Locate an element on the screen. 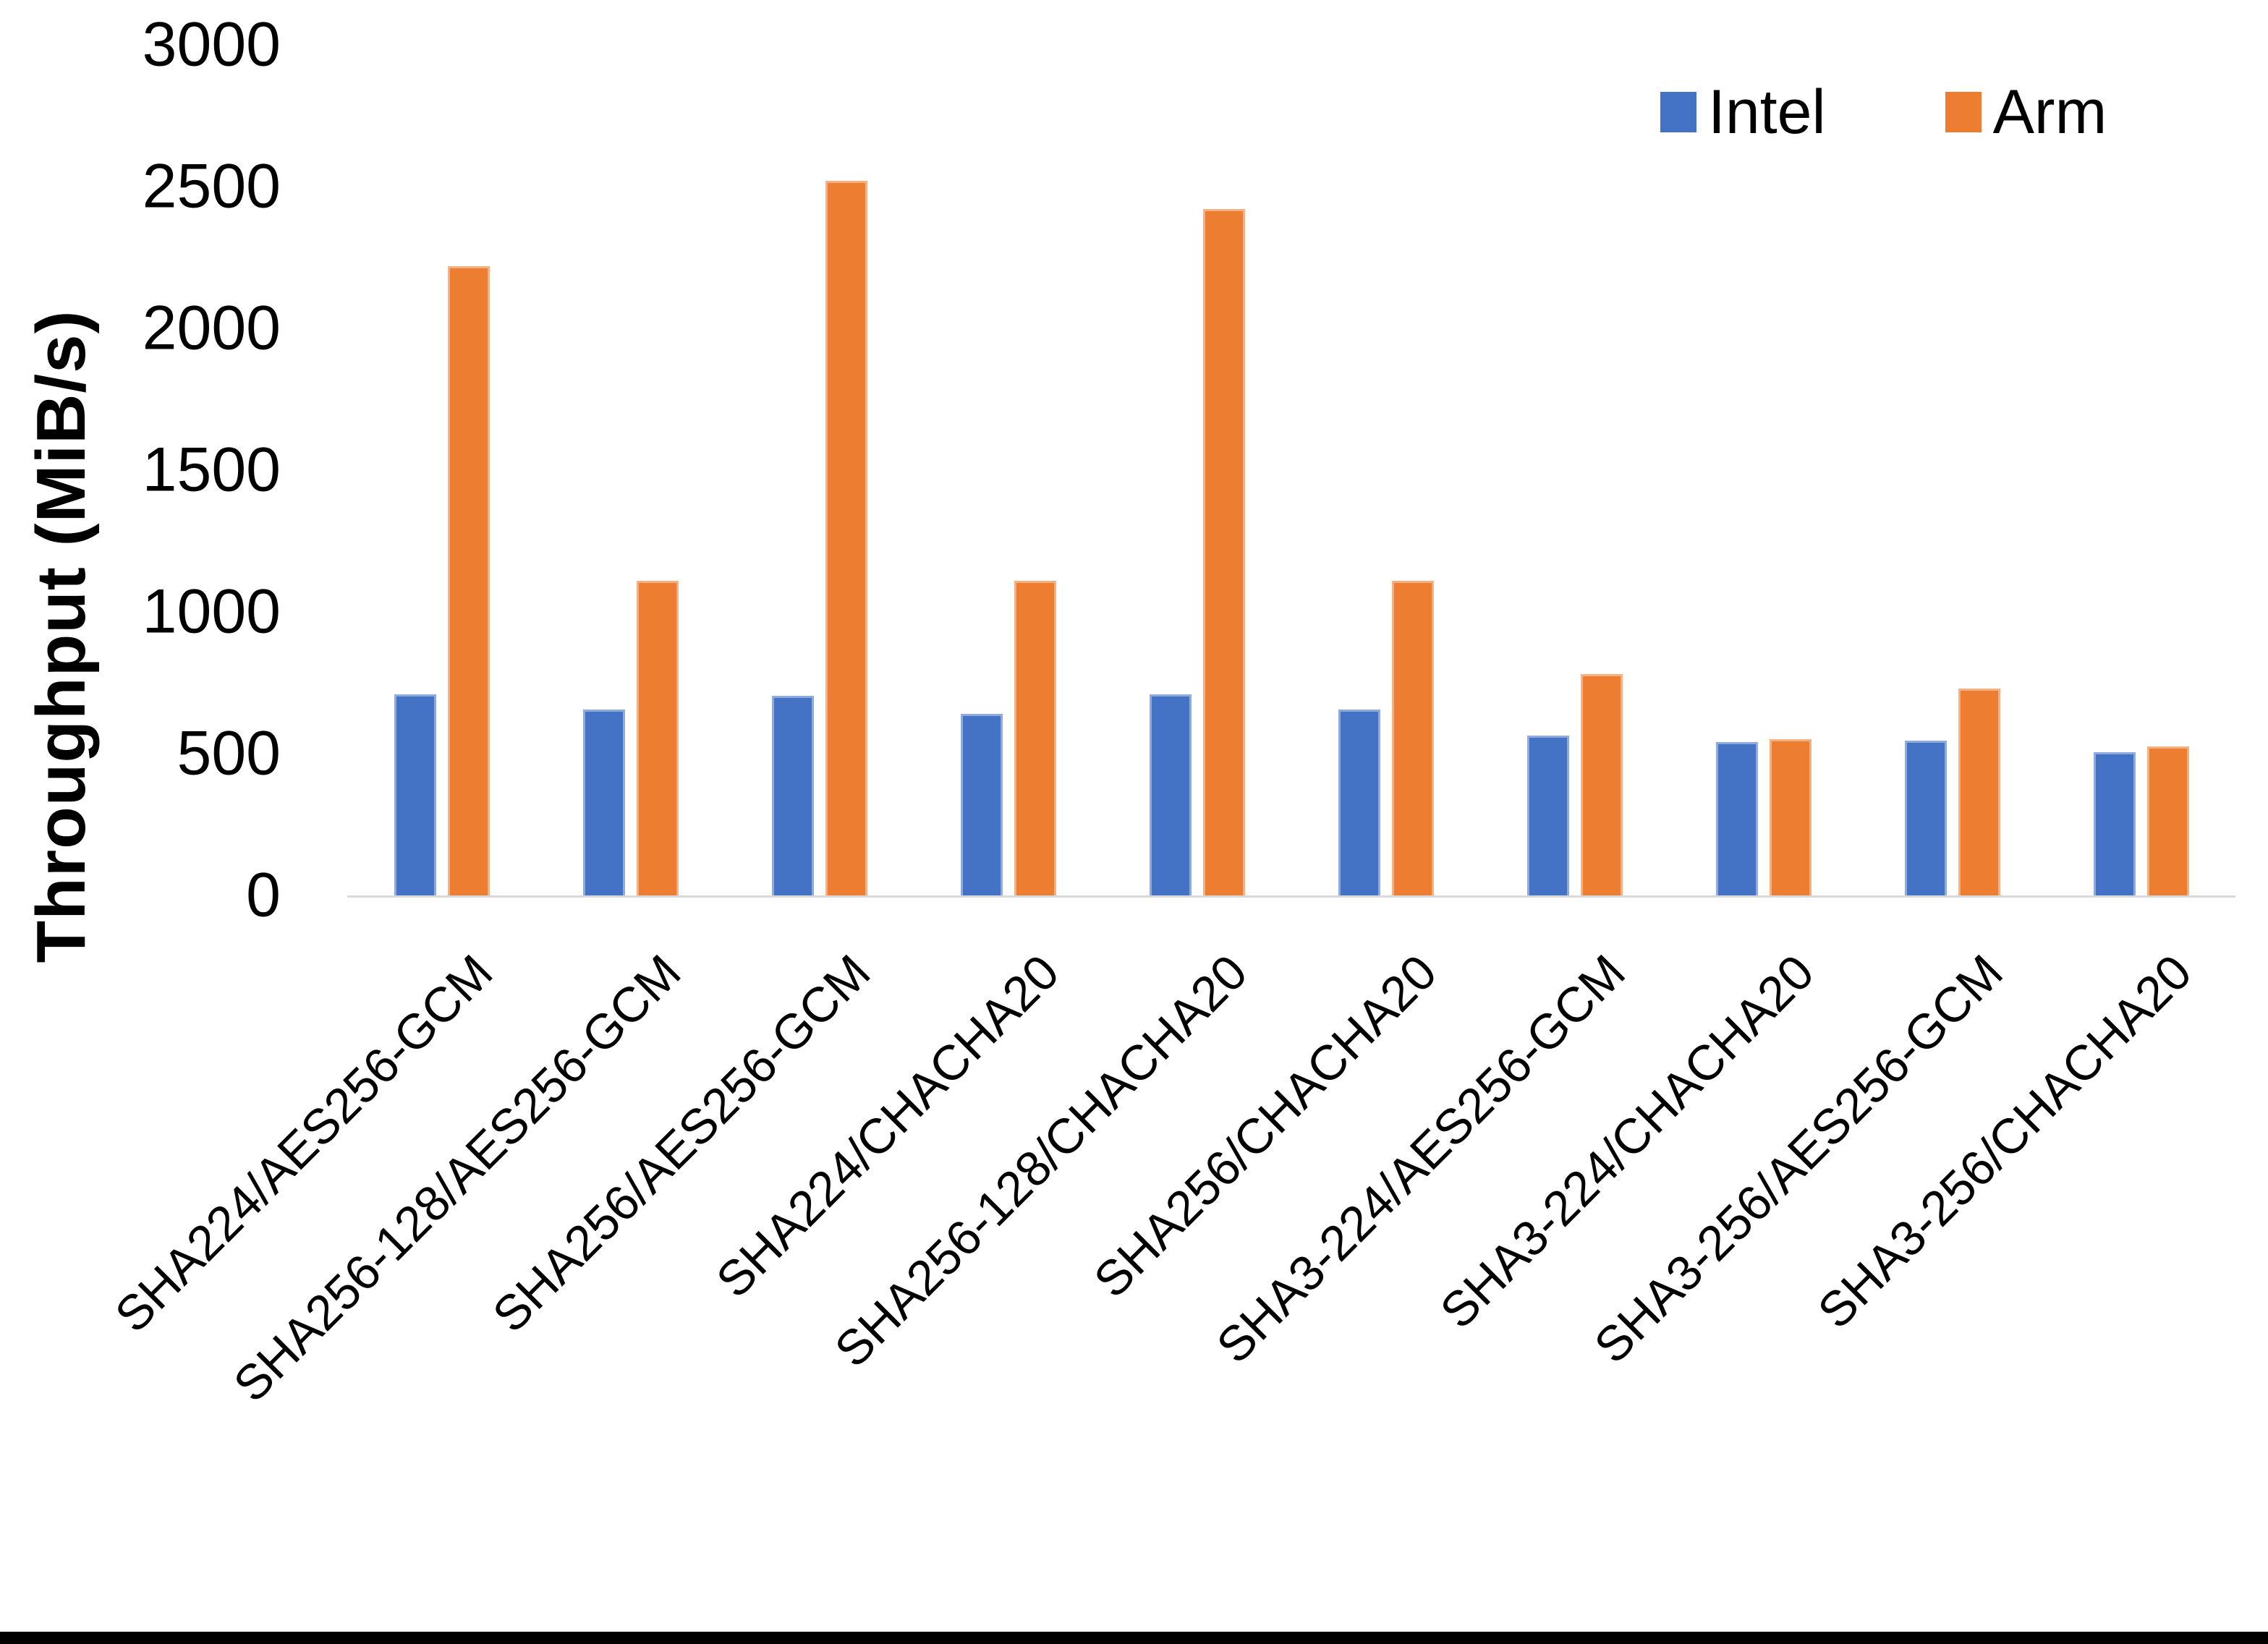 Image resolution: width=2268 pixels, height=1644 pixels. bar-intel-sha224/chacha20 is located at coordinates (981, 804).